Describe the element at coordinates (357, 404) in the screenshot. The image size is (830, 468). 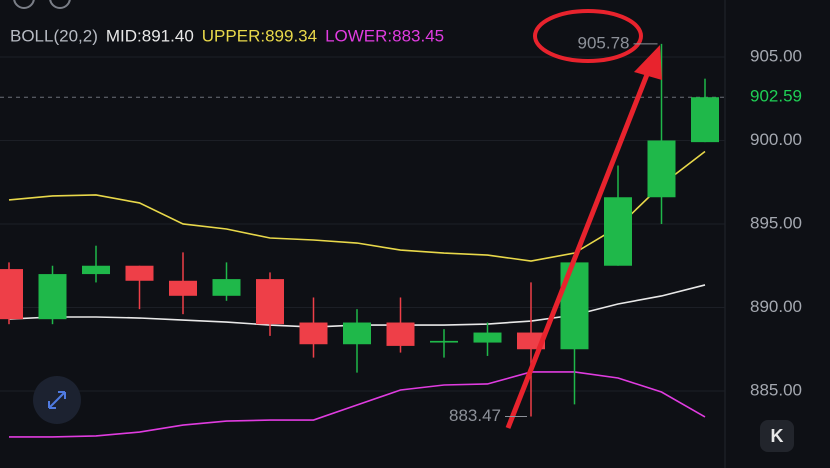
I see `band-line` at that location.